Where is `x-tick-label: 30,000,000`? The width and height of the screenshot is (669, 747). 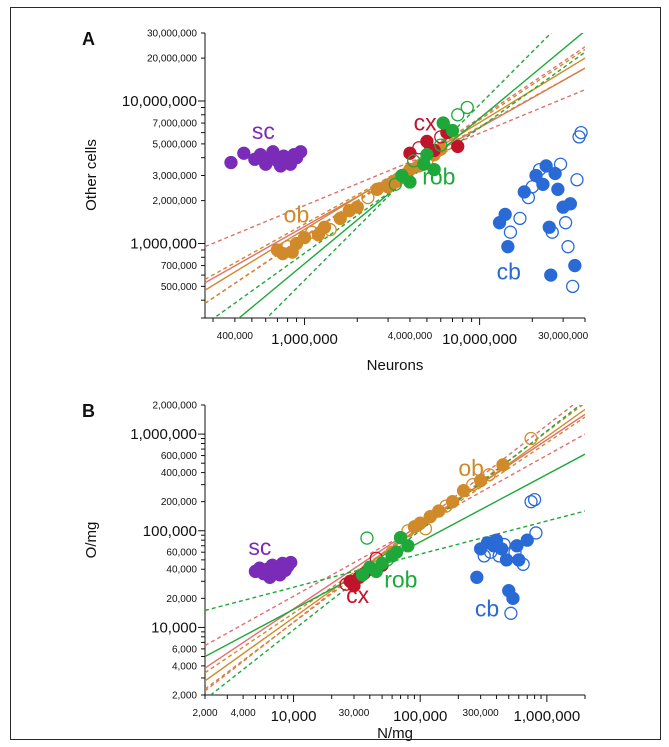 x-tick-label: 30,000,000 is located at coordinates (563, 336).